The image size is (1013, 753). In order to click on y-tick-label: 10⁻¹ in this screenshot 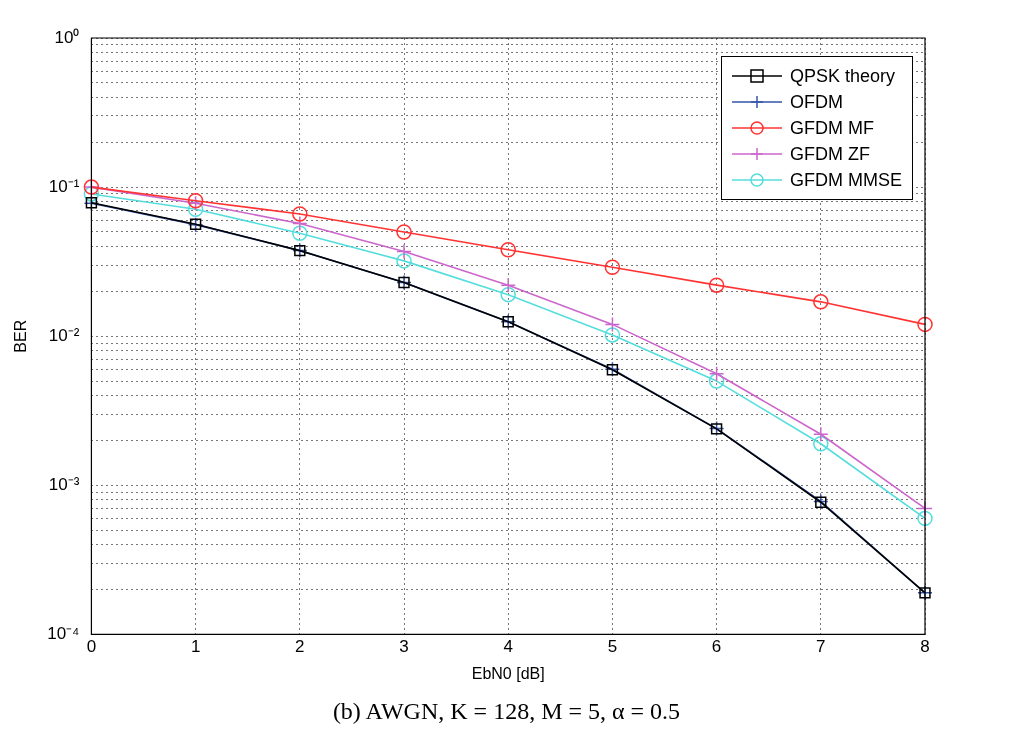, I will do `click(64, 186)`.